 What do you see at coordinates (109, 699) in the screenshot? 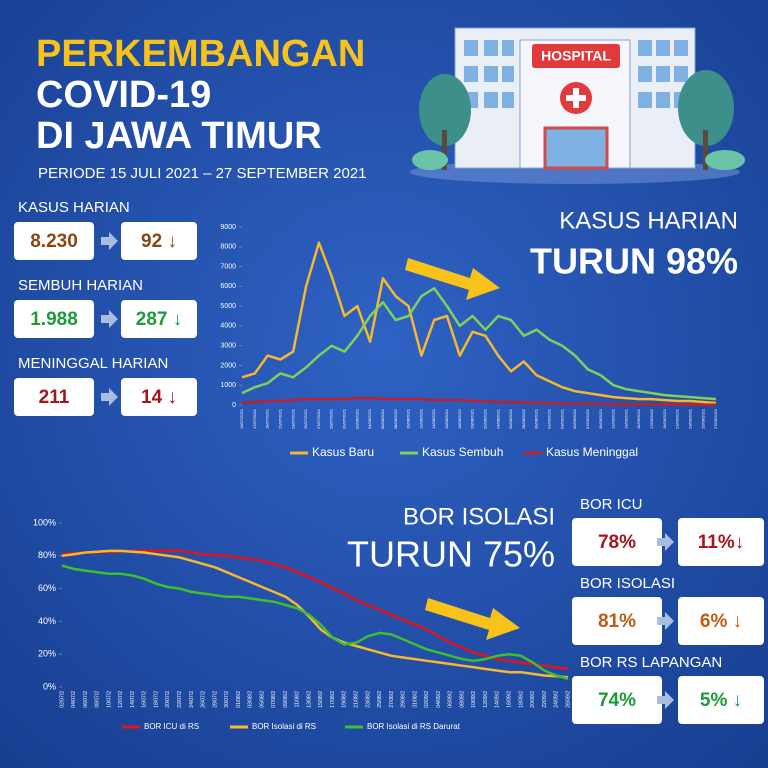
I see `x-tick-label: 10/07/2` at bounding box center [109, 699].